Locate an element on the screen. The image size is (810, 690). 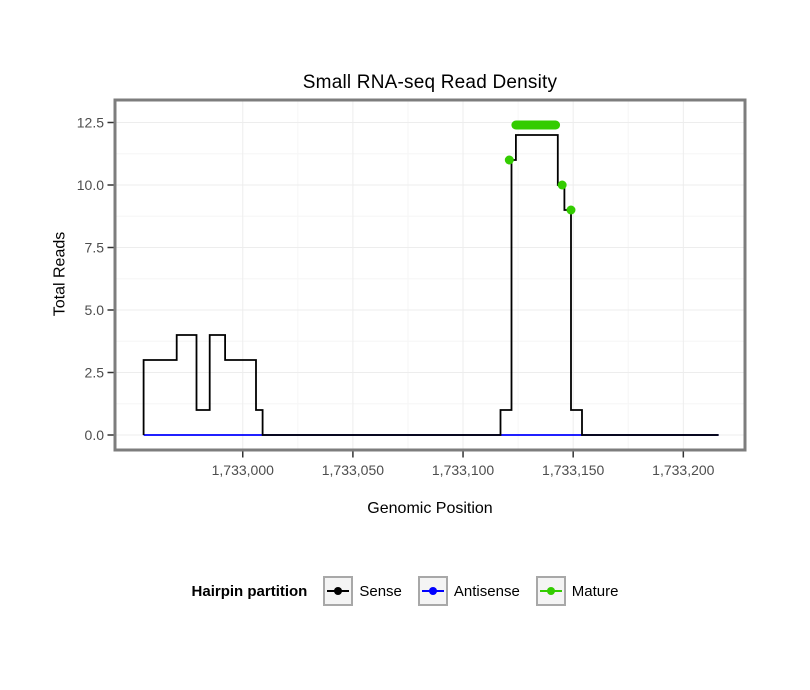
y-tick-label: 2.5 is located at coordinates (95, 373).